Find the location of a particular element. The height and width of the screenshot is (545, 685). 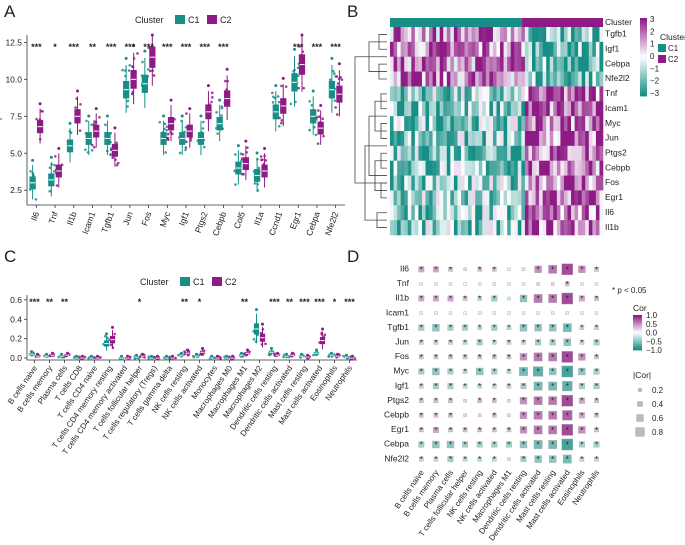

y-tick-label: 0.4 is located at coordinates (16, 319).